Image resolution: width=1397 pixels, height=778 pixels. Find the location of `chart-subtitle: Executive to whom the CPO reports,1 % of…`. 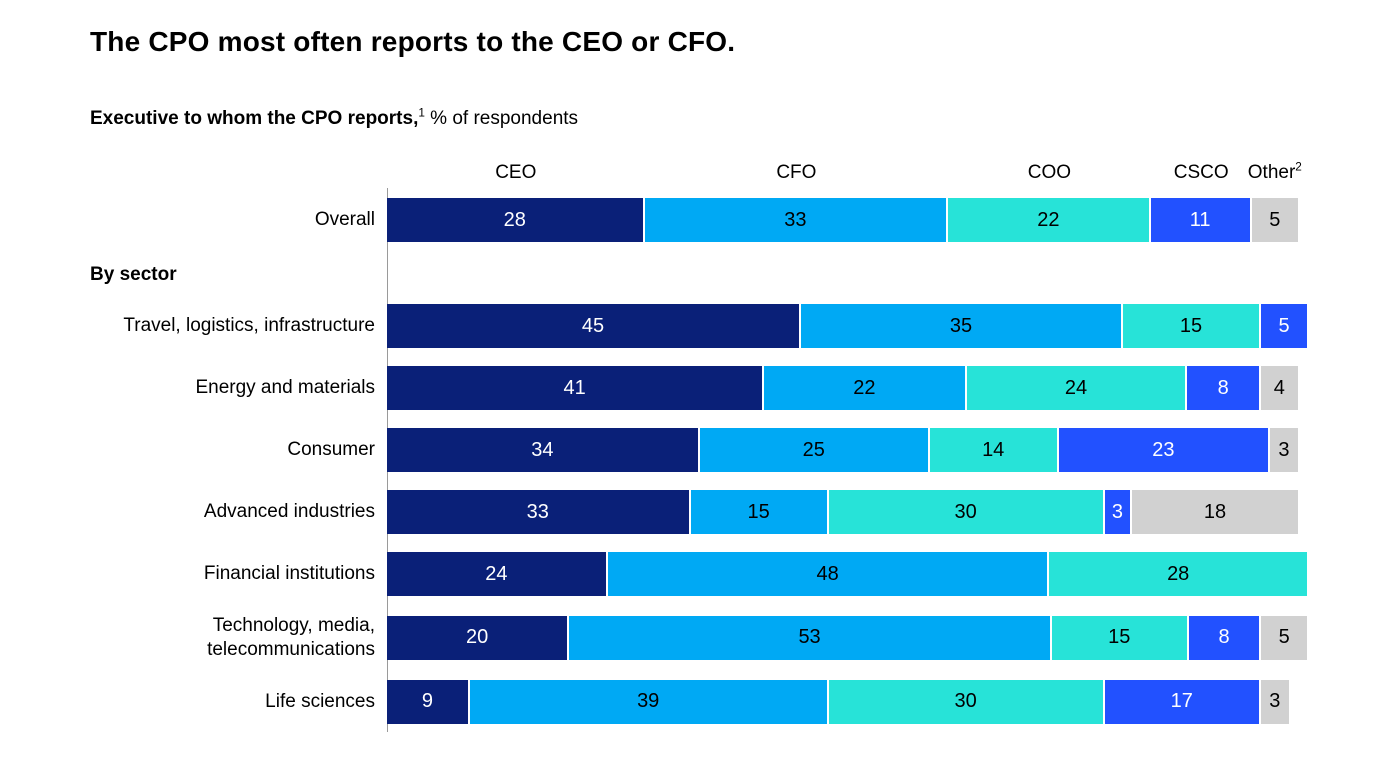

chart-subtitle: Executive to whom the CPO reports,1 % of… is located at coordinates (743, 118).